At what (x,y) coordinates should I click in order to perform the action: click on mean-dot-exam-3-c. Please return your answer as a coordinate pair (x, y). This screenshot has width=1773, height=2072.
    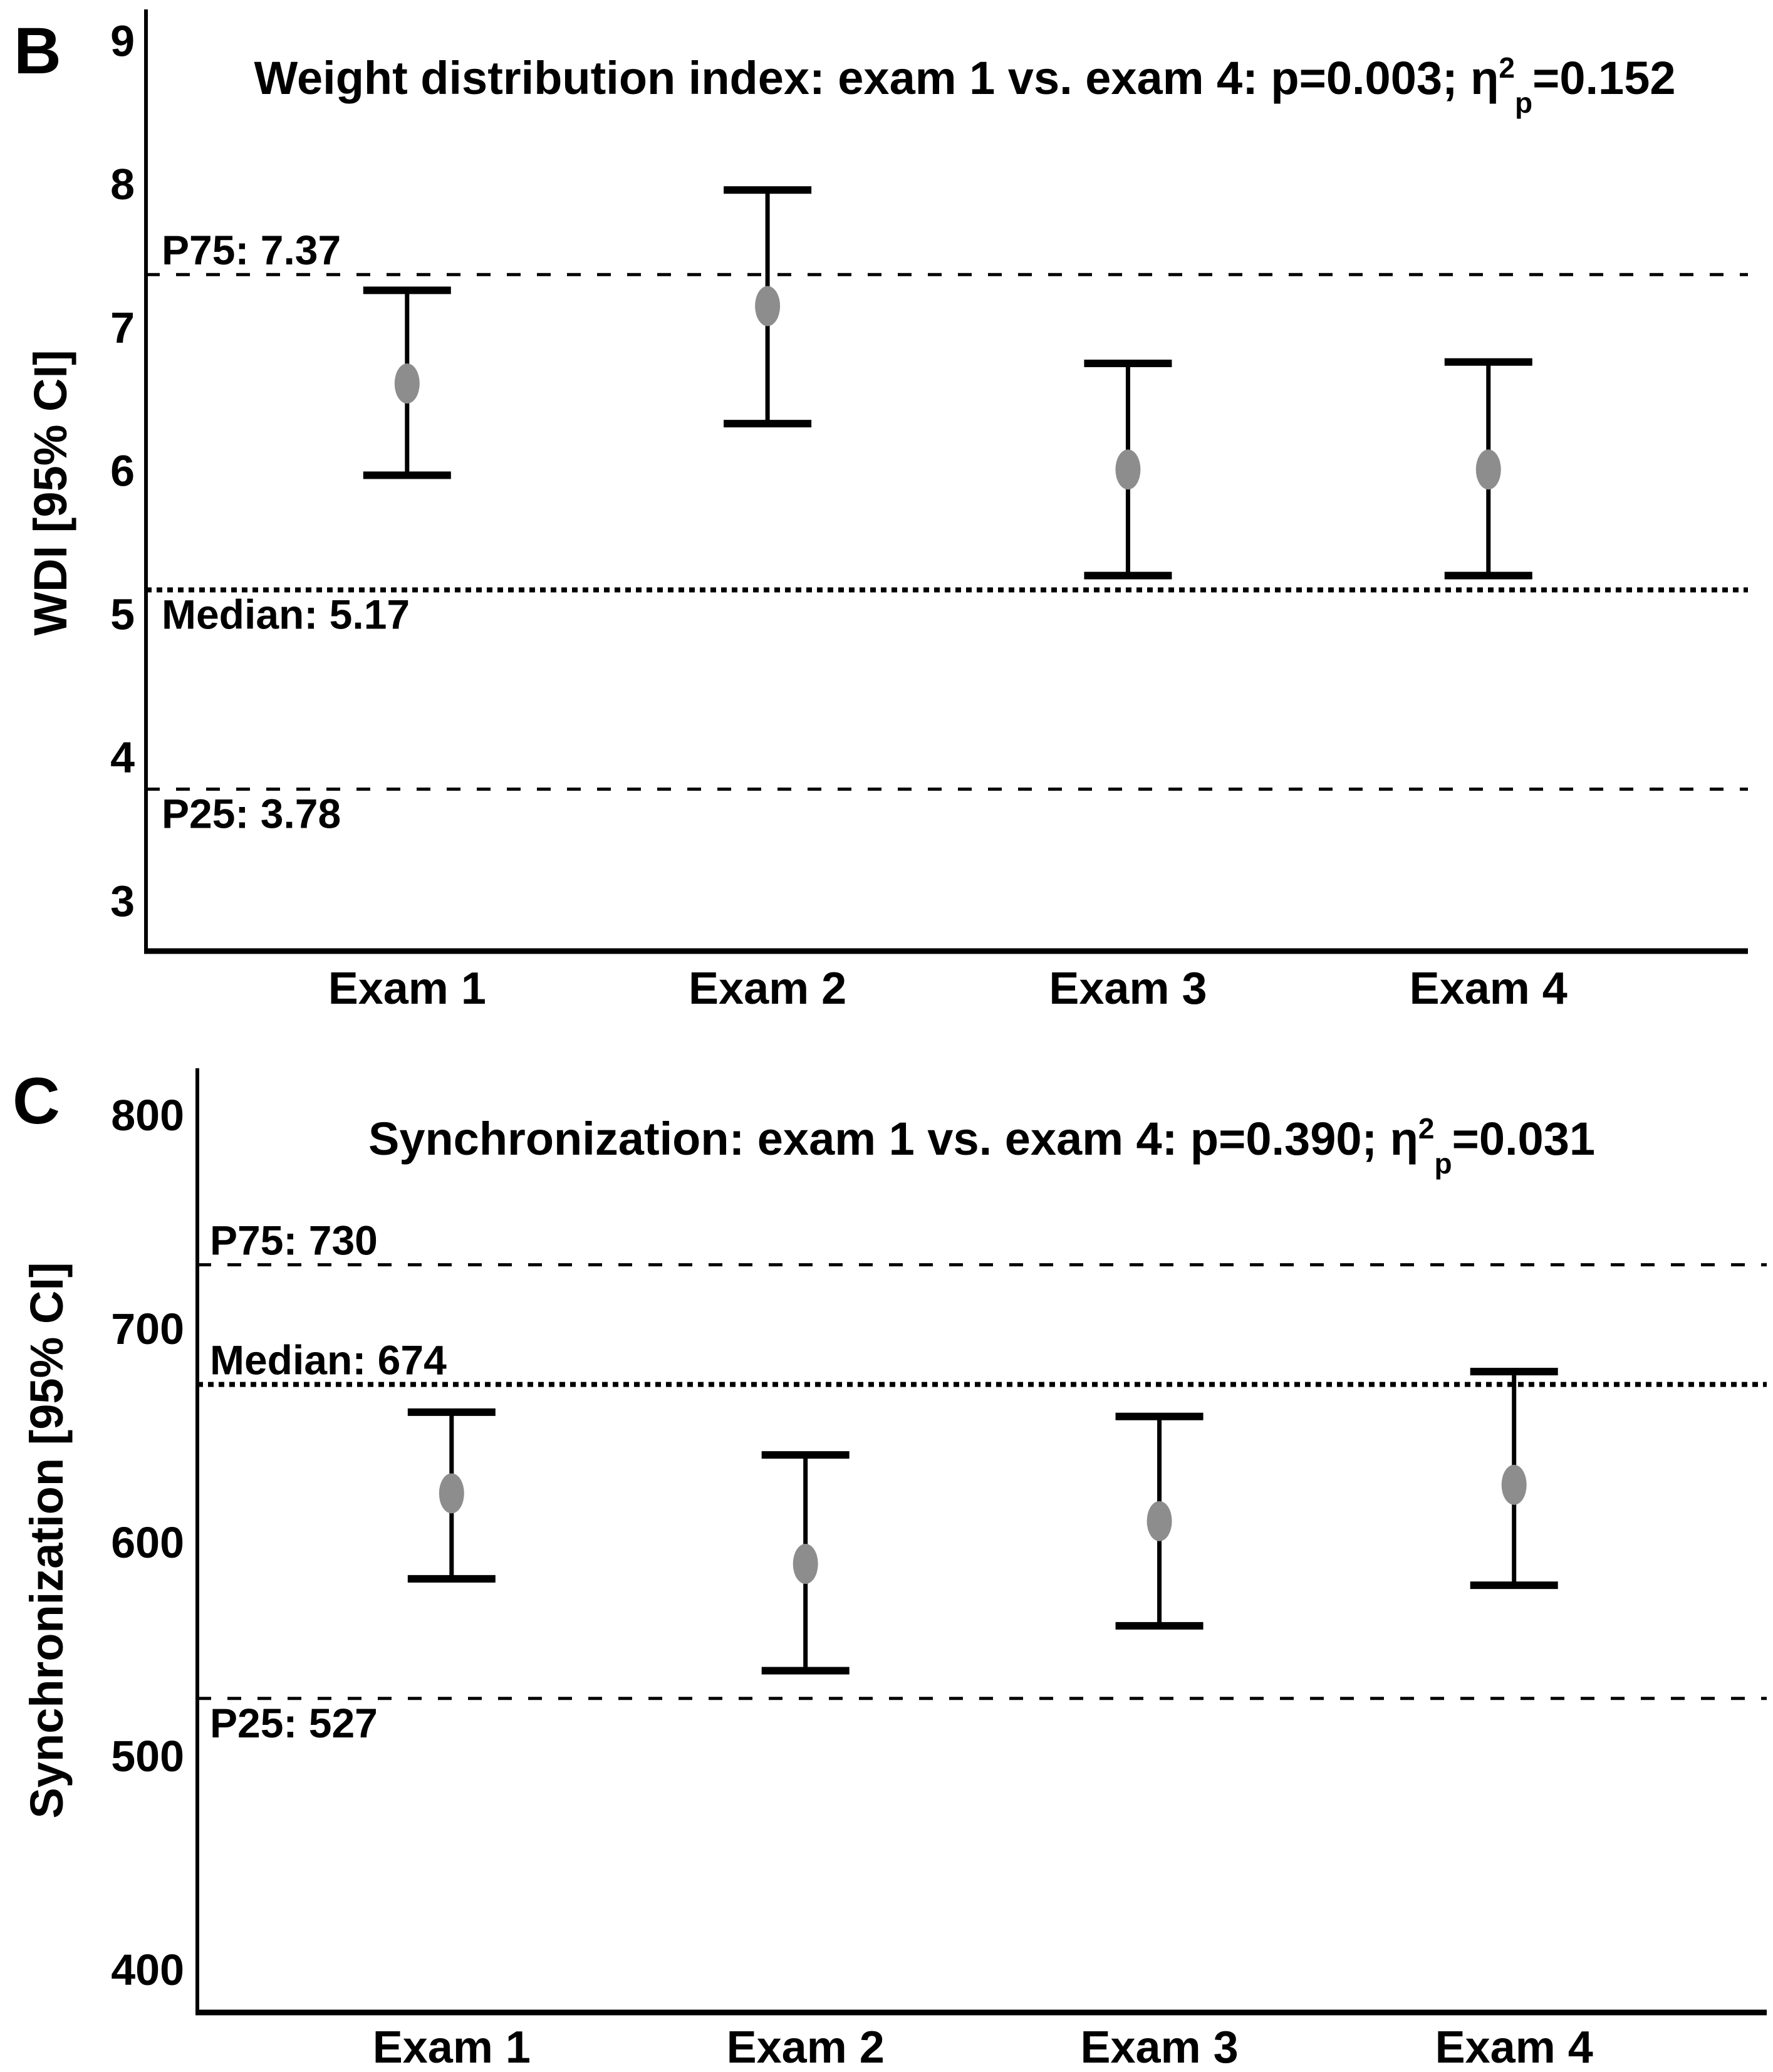
    Looking at the image, I should click on (1159, 1521).